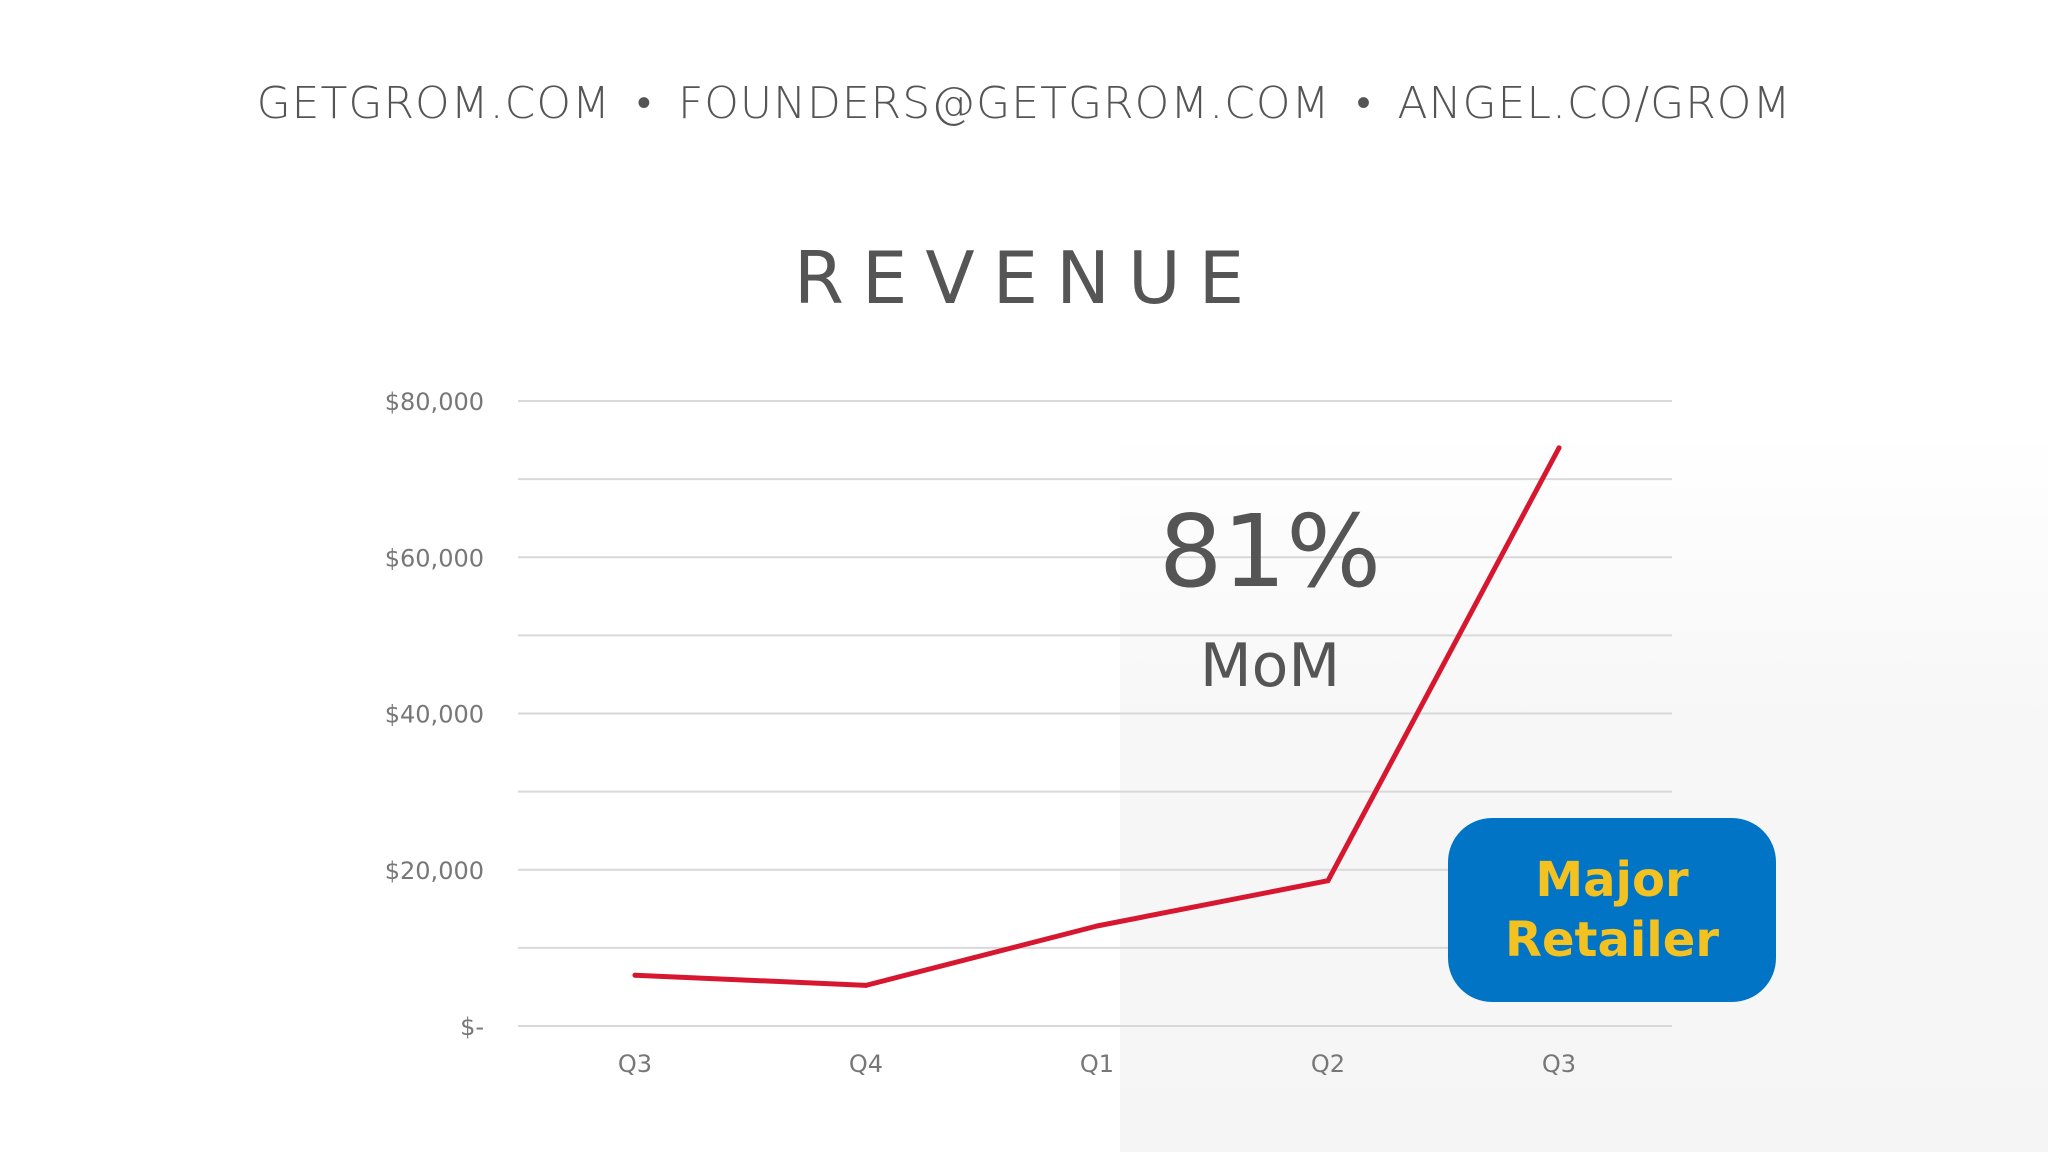 This screenshot has height=1152, width=2048. I want to click on callout-line-1: Major, so click(1612, 880).